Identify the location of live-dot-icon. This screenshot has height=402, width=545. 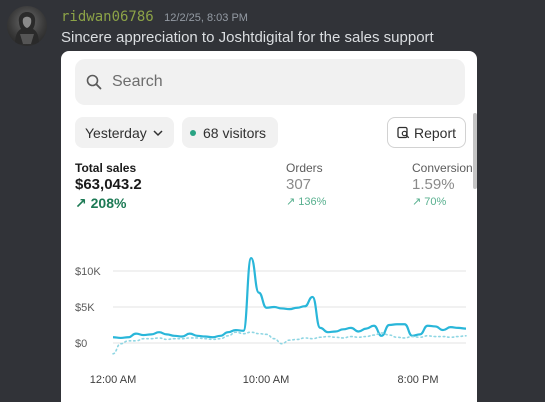
(193, 132).